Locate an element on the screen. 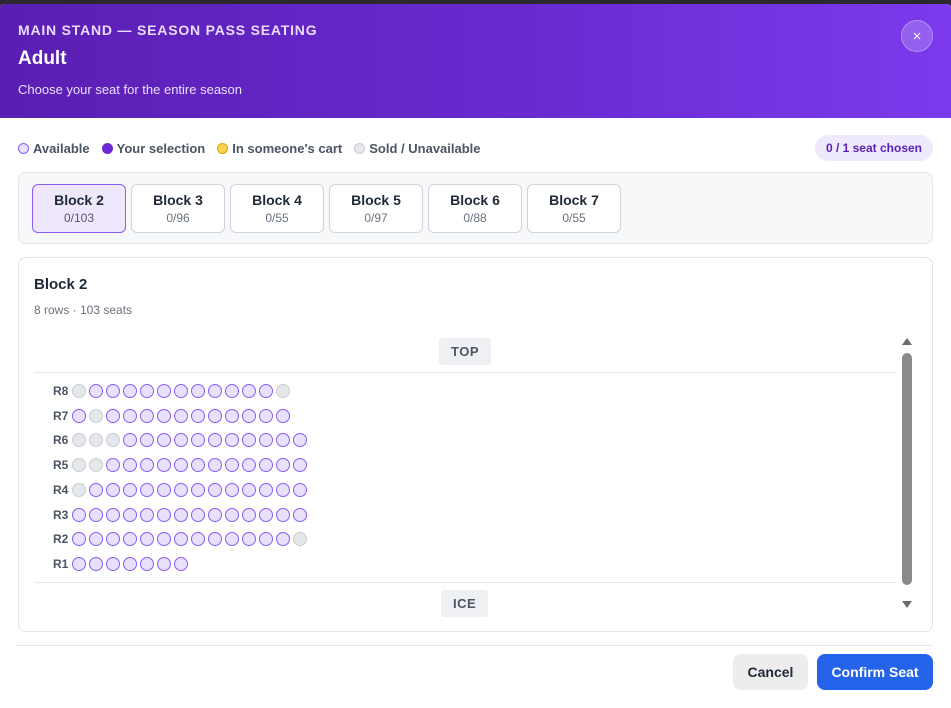  scroll-up-icon is located at coordinates (907, 341).